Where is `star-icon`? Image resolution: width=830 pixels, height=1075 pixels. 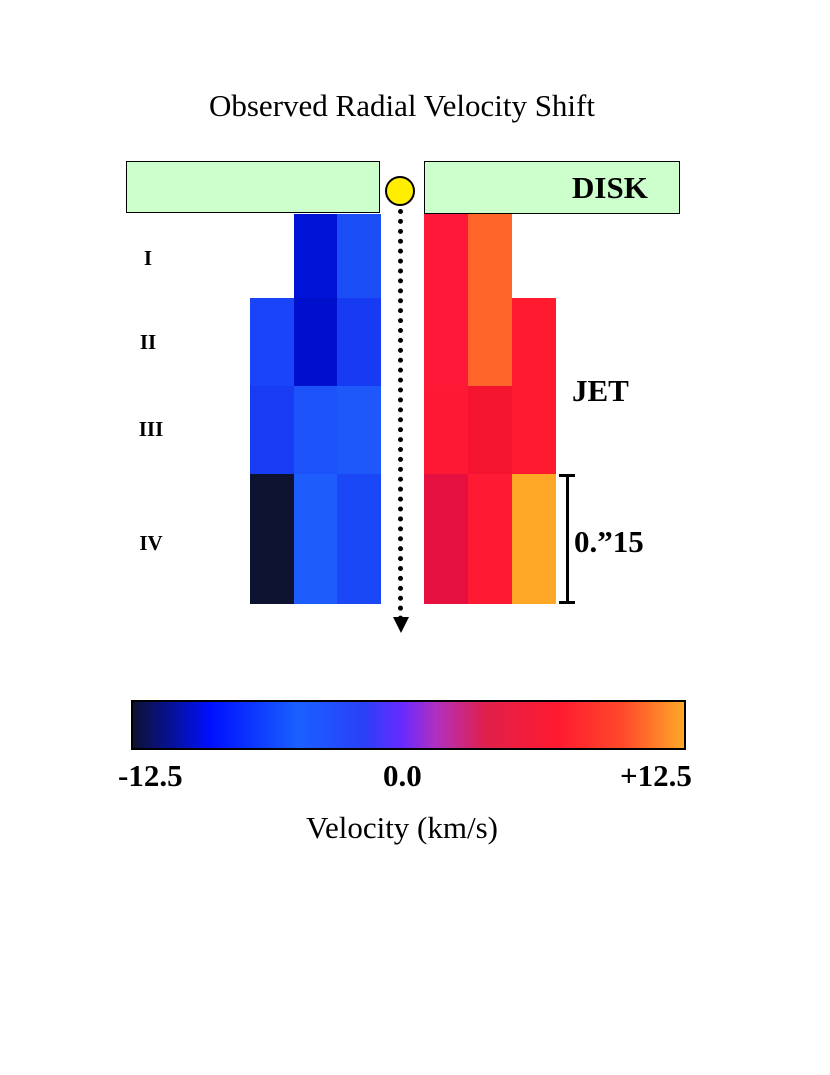
star-icon is located at coordinates (400, 191).